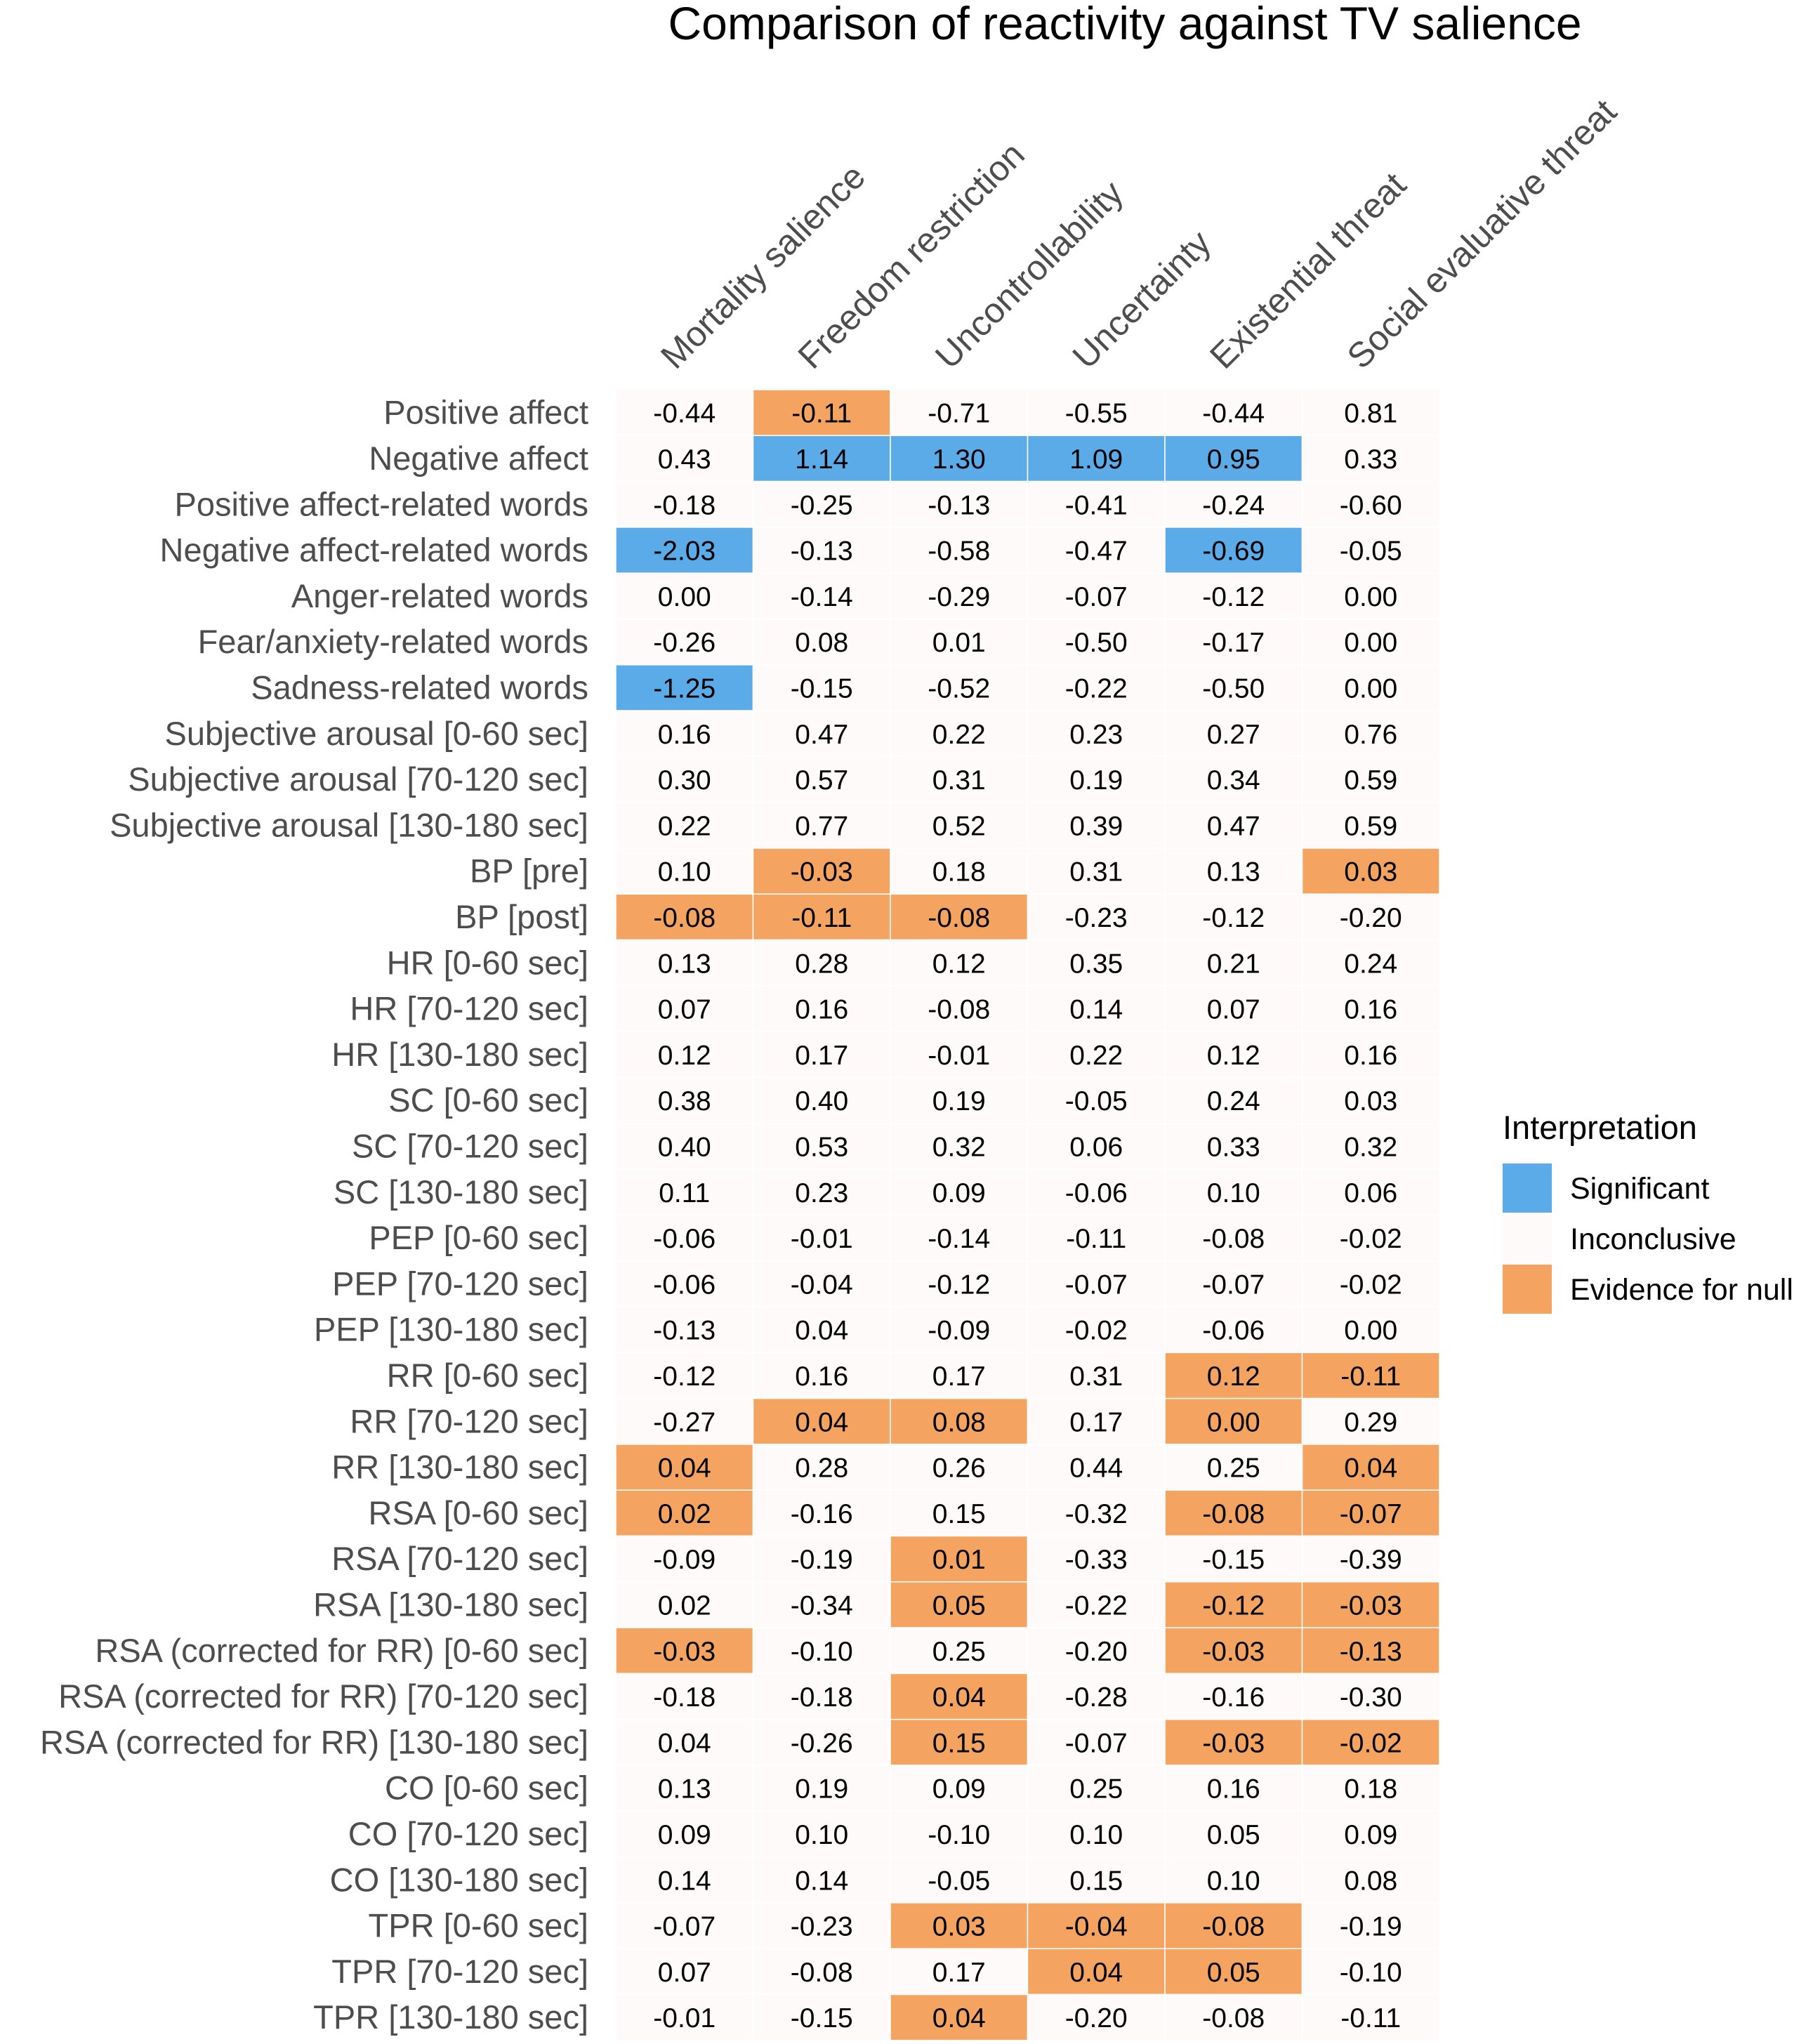  I want to click on cell-value: 0.77, so click(821, 826).